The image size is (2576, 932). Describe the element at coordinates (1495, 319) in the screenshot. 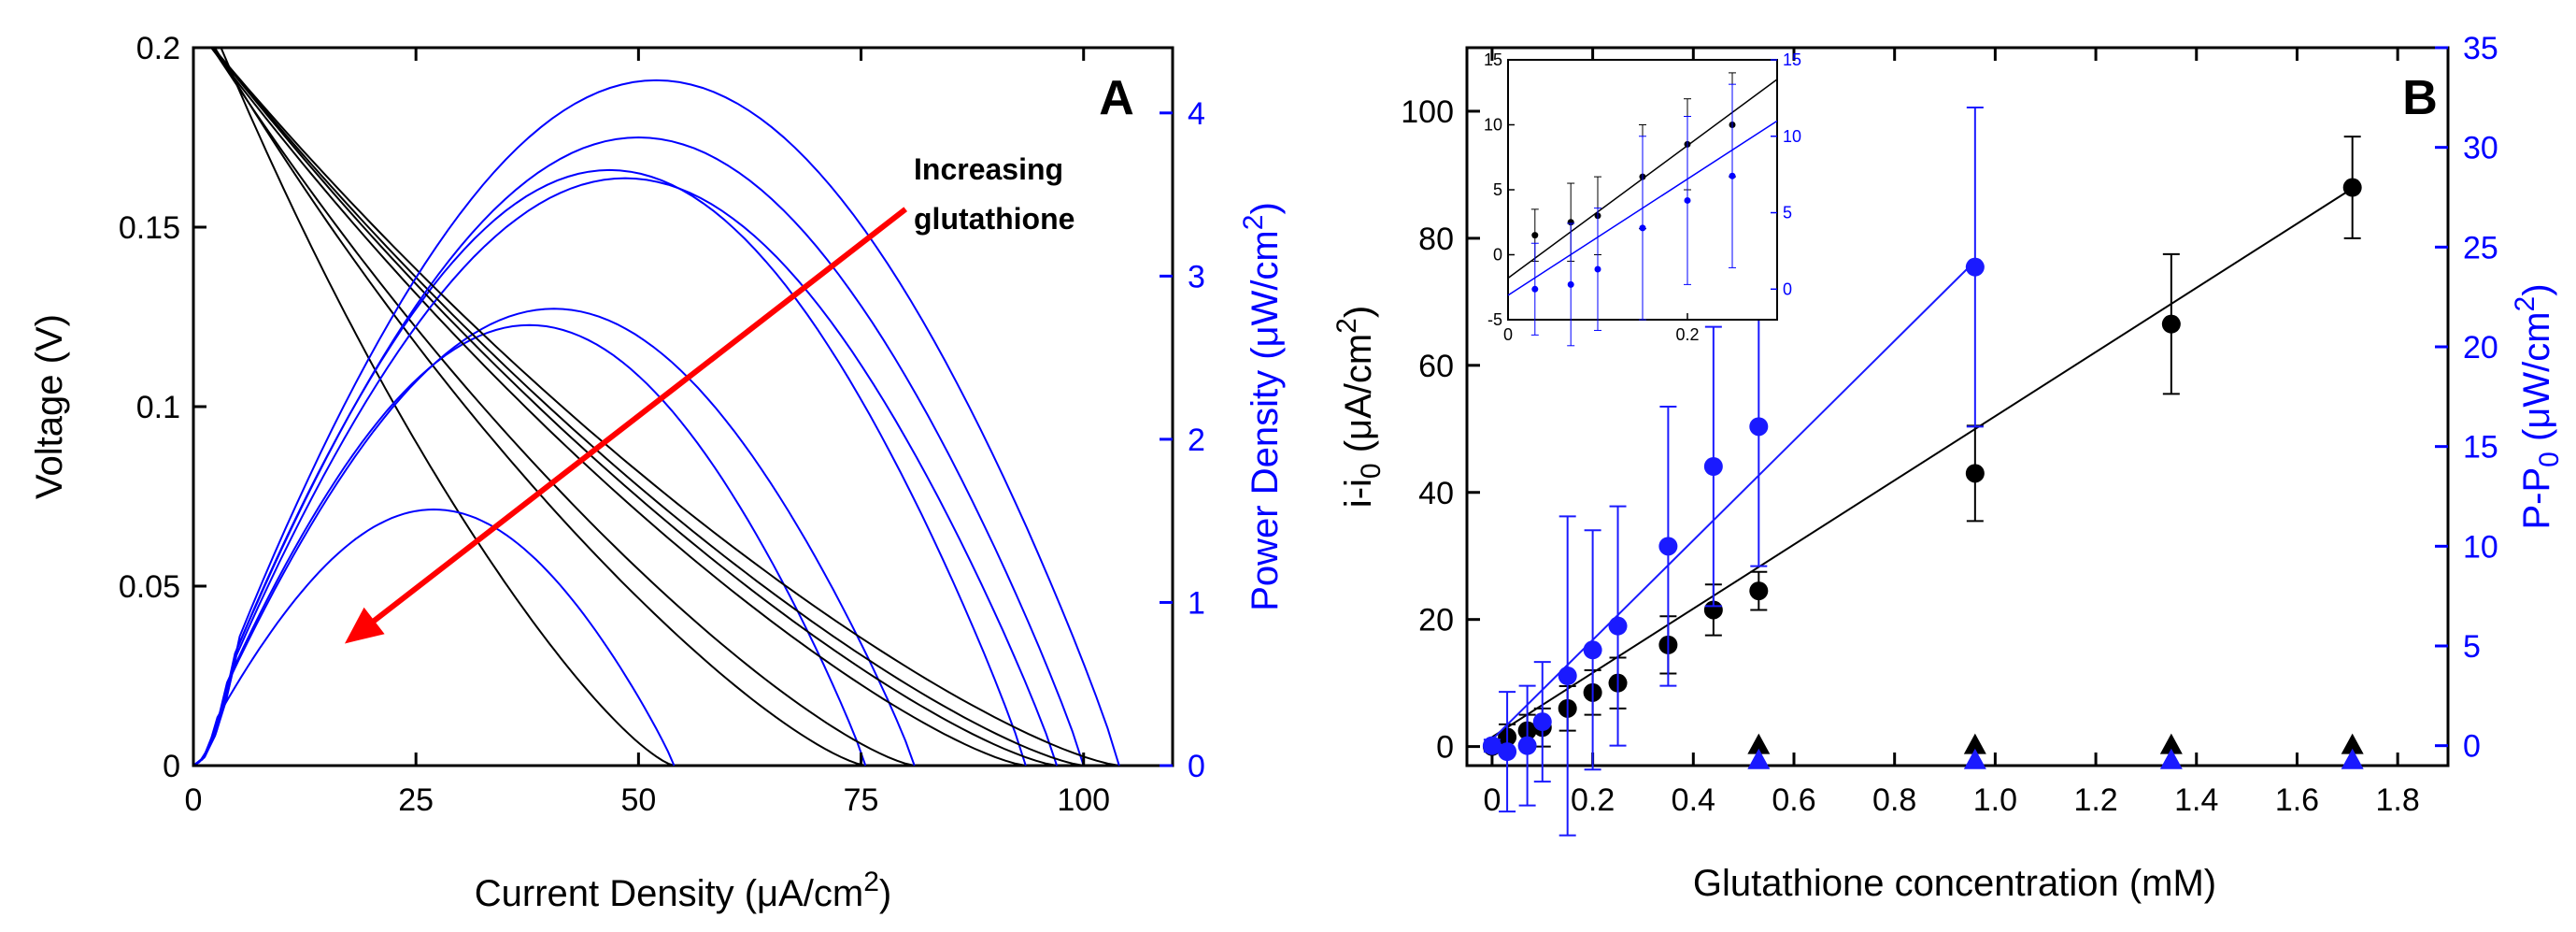

I see `inset-ytick-label: -5` at that location.